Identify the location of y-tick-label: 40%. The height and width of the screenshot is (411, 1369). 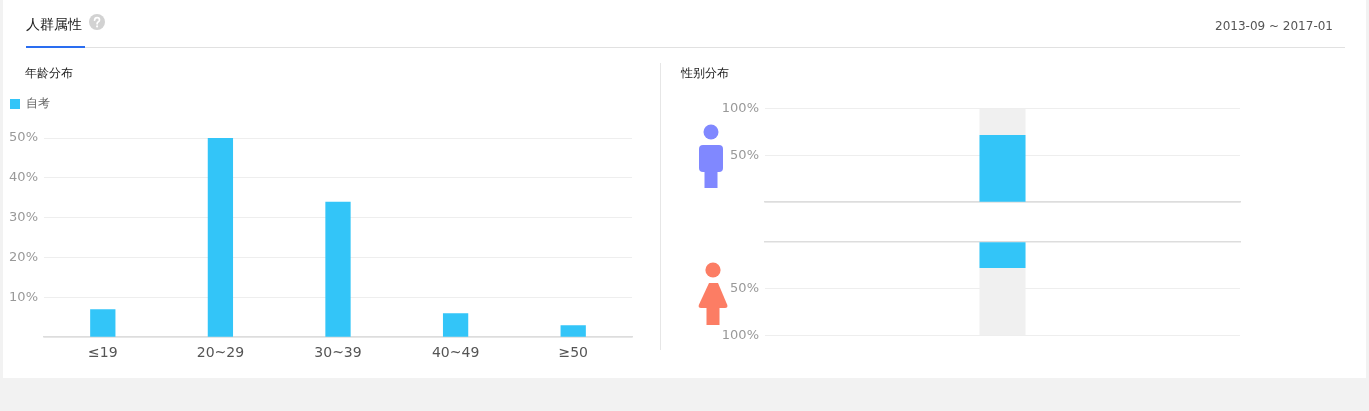
(23, 177).